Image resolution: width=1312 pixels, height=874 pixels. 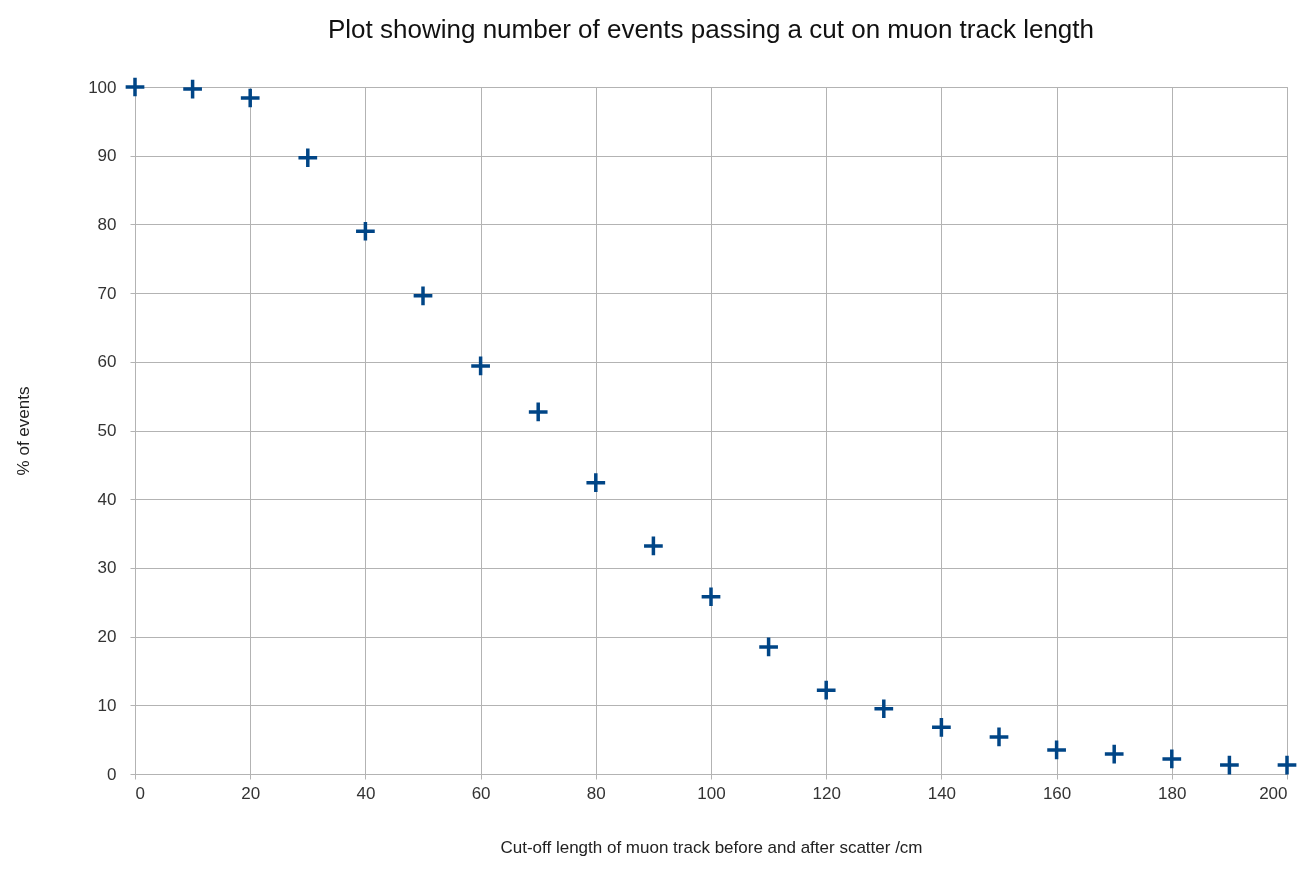 I want to click on x-tick-label: 140, so click(x=942, y=793).